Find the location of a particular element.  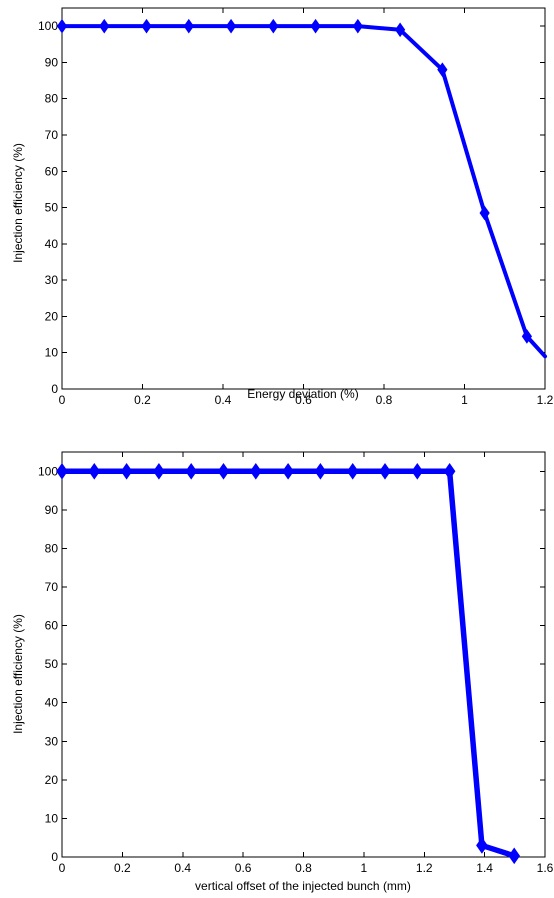

x-tick-label: 1.4 is located at coordinates (484, 868).